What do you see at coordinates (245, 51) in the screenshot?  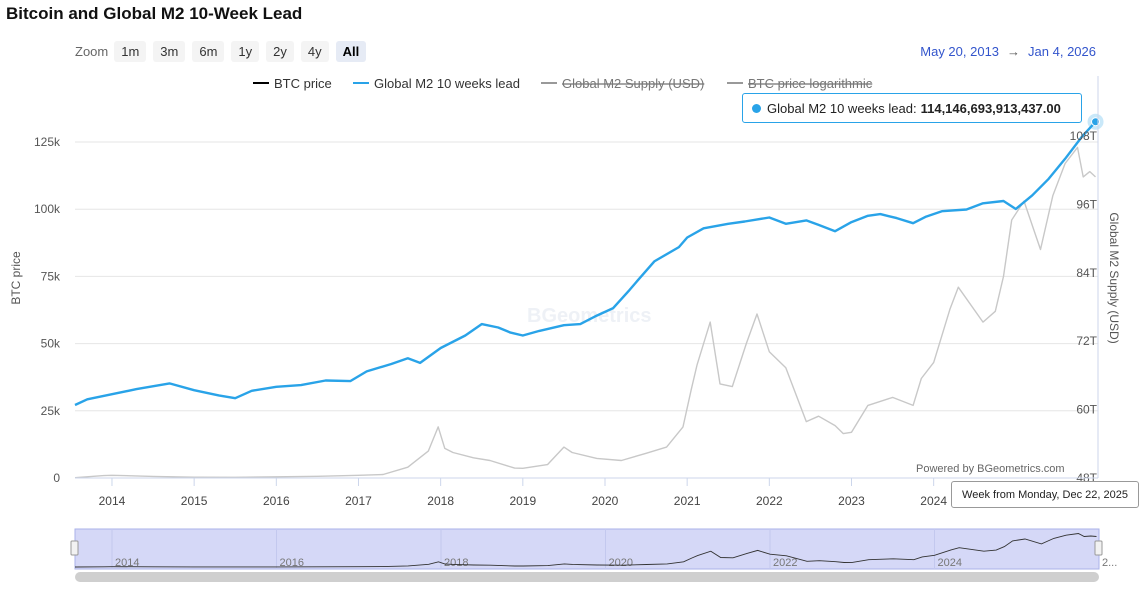 I see `zoom-1y-button: 1y` at bounding box center [245, 51].